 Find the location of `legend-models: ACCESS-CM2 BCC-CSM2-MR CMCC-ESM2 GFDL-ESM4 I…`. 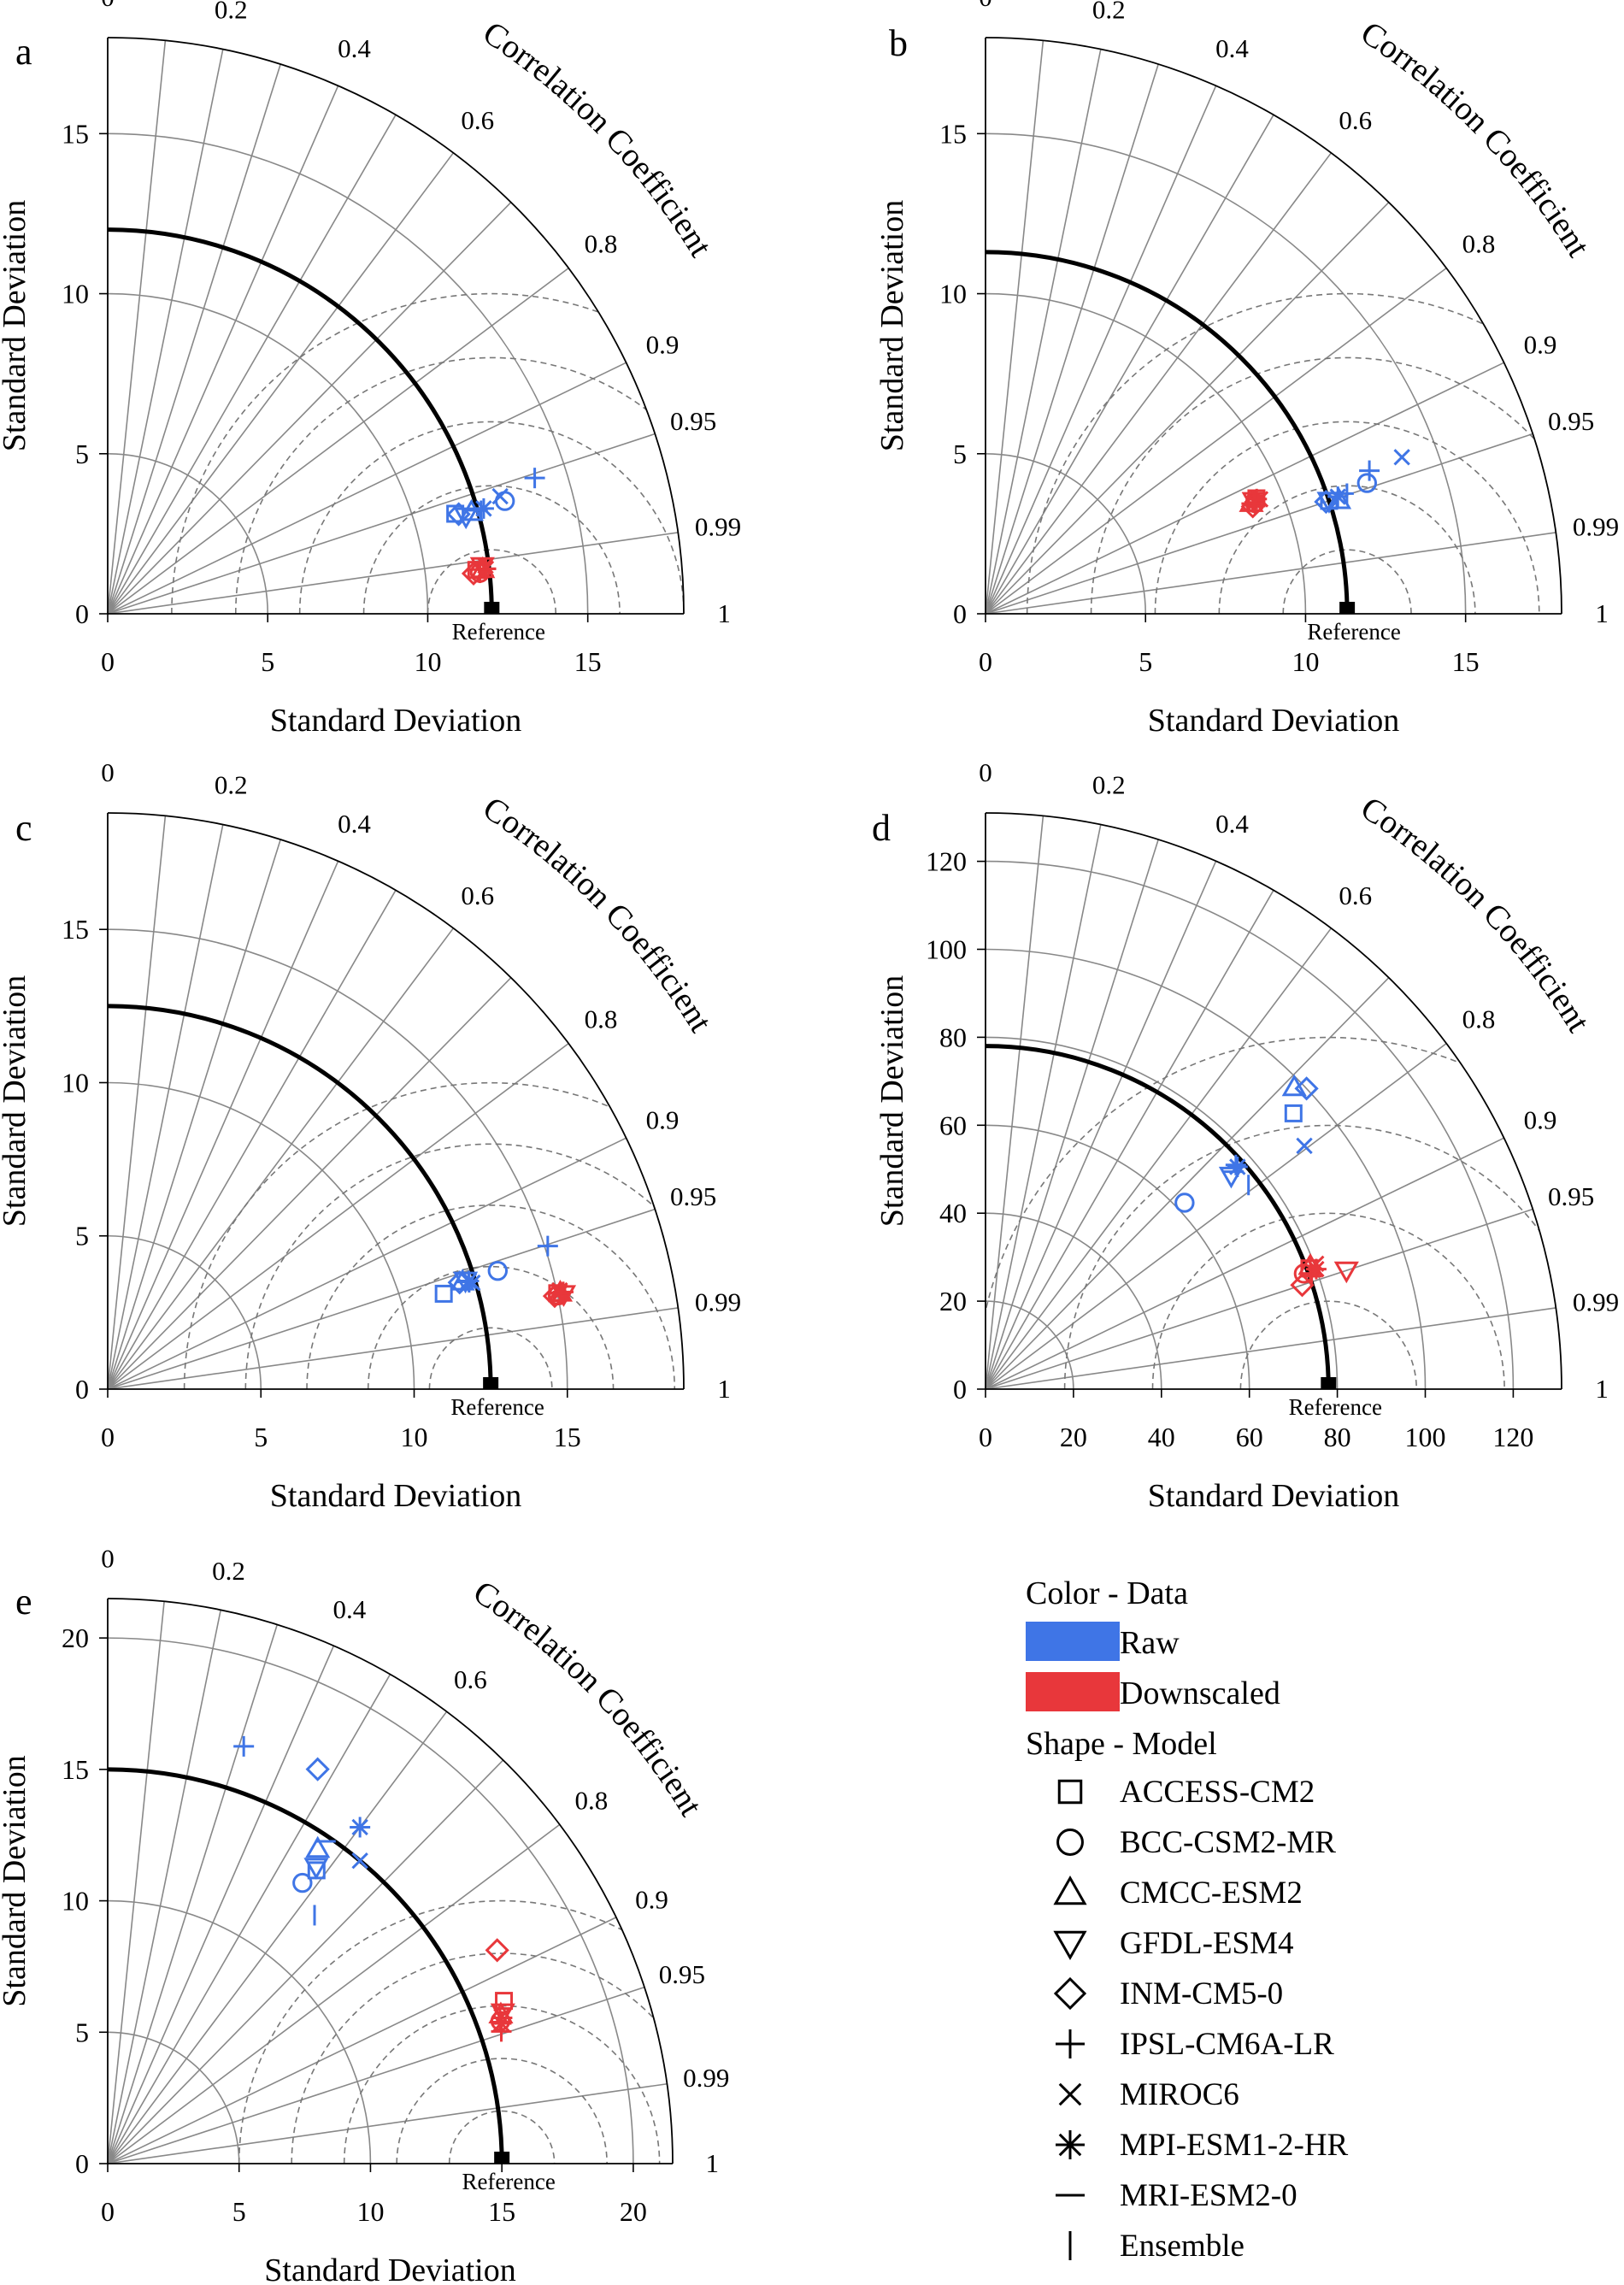

legend-models: ACCESS-CM2 BCC-CSM2-MR CMCC-ESM2 GFDL-ESM4 I… is located at coordinates (1201, 2020).